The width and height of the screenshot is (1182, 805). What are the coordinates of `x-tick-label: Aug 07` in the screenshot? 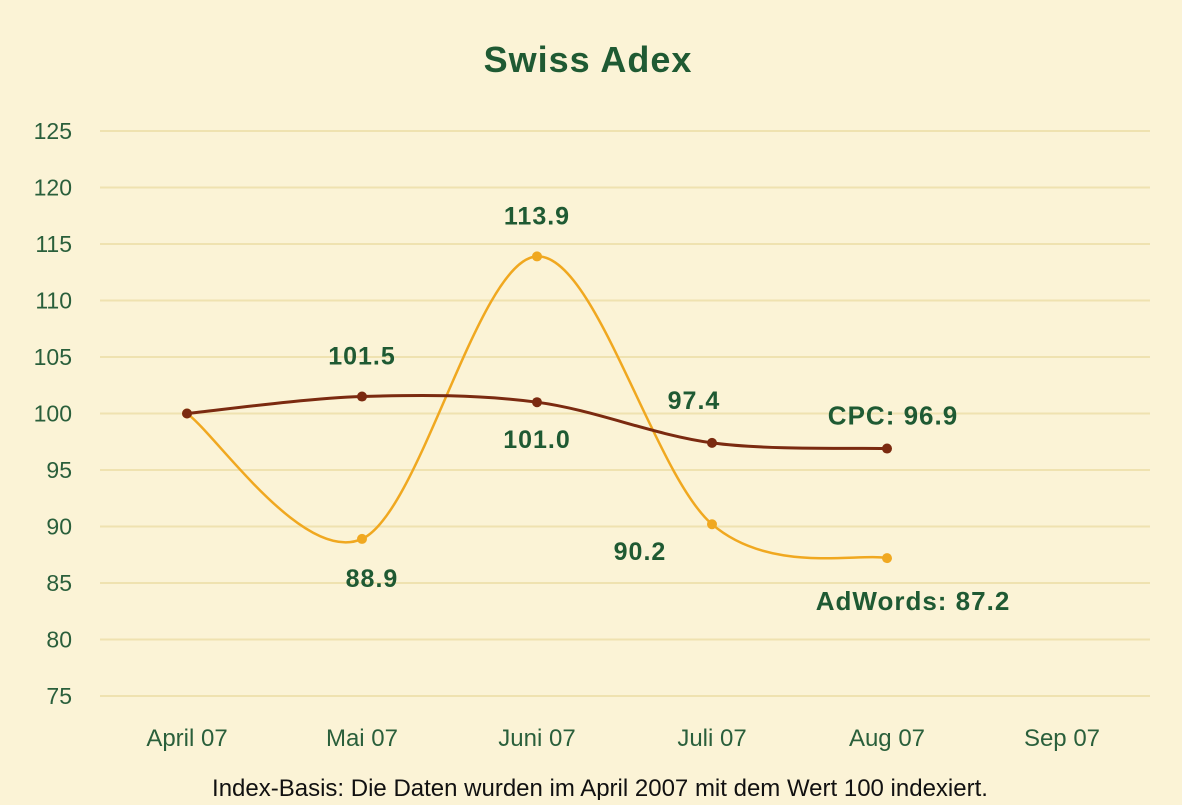 It's located at (887, 738).